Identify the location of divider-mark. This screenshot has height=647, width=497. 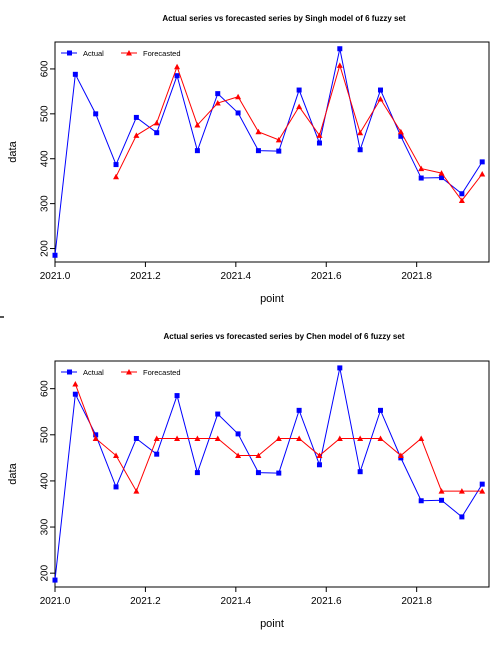
(2, 317).